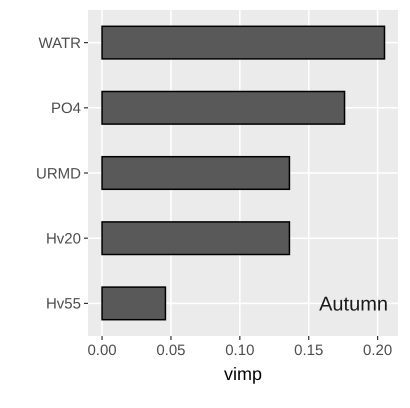 The image size is (410, 408). What do you see at coordinates (243, 374) in the screenshot?
I see `x-axis-title: vimp` at bounding box center [243, 374].